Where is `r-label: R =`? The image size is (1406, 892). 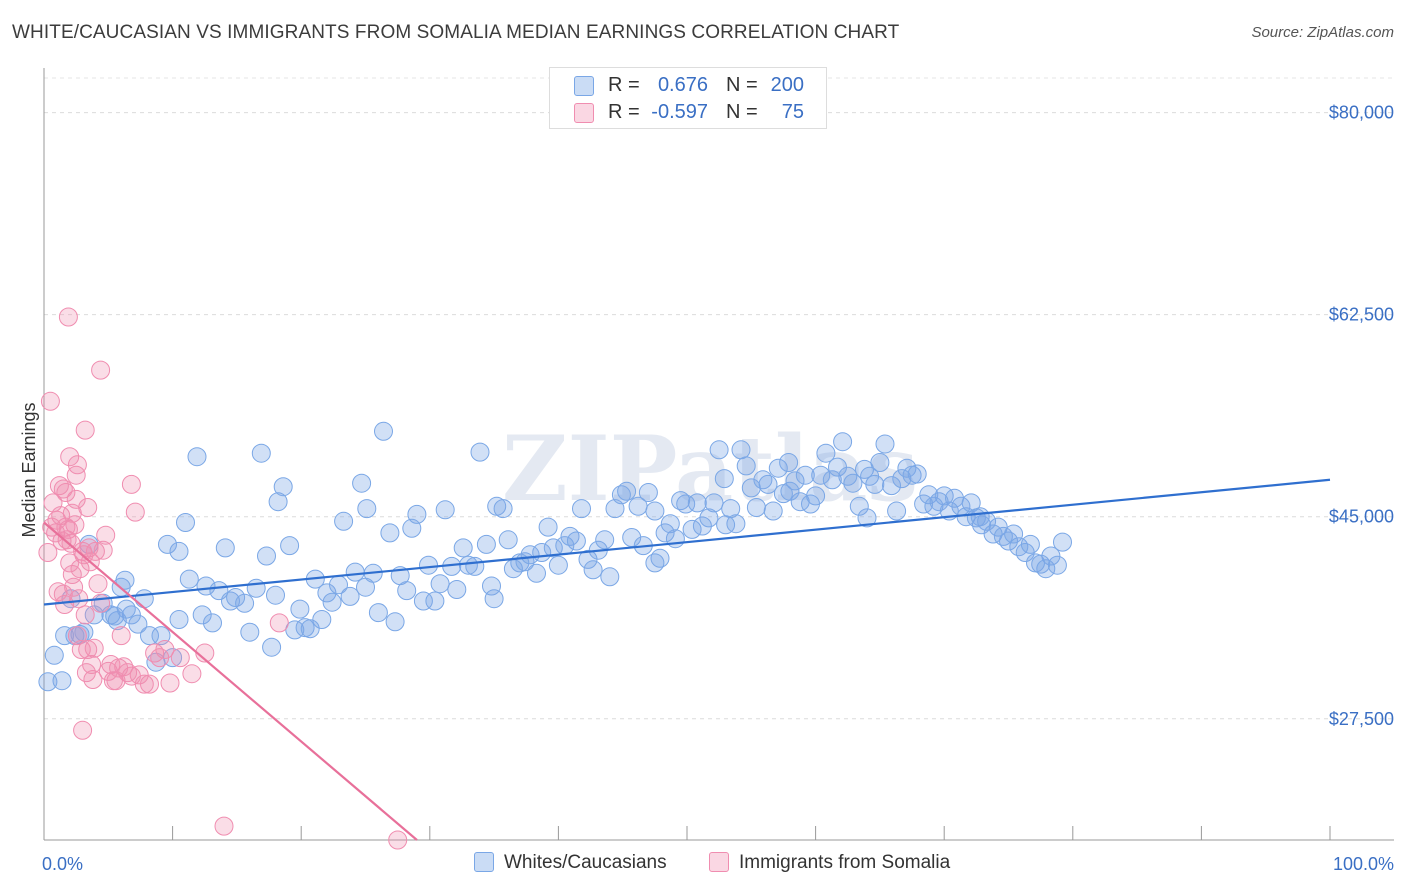
r-label: R = is located at coordinates (624, 112).